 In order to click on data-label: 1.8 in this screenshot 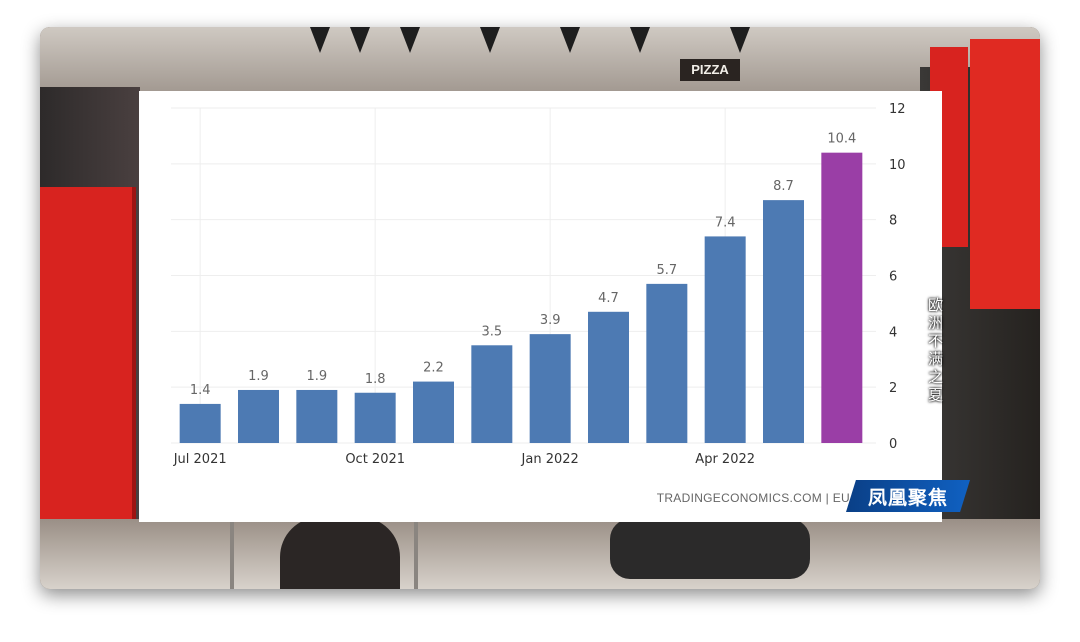, I will do `click(375, 379)`.